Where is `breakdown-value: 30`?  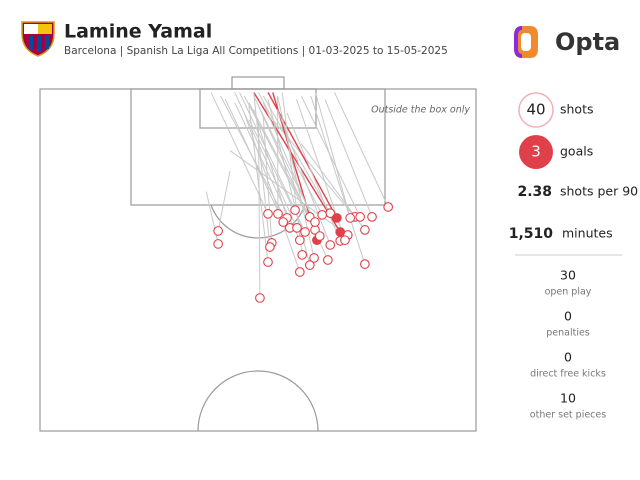 breakdown-value: 30 is located at coordinates (568, 275).